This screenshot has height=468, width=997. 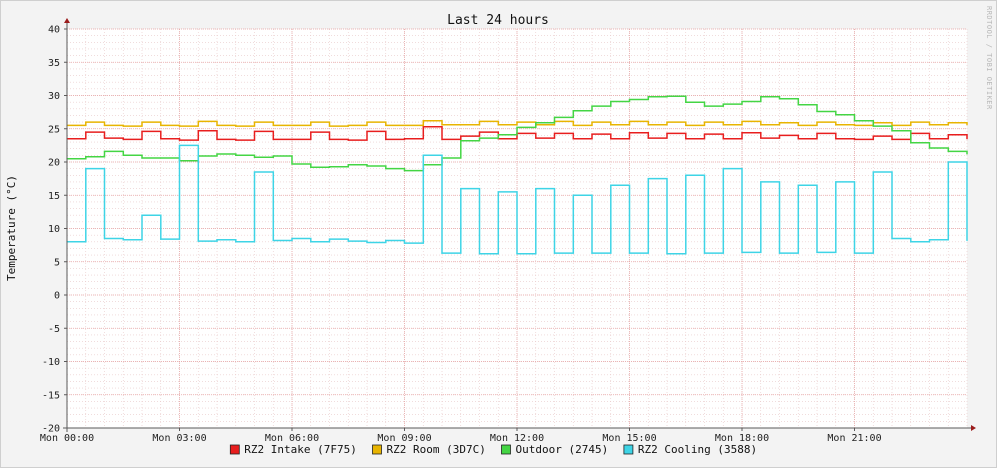 I want to click on y-tick-label: 5, so click(x=57, y=262).